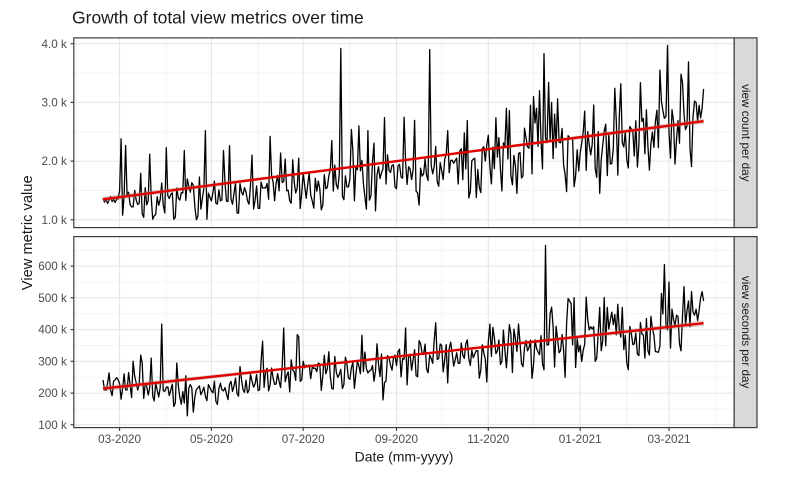  What do you see at coordinates (52, 298) in the screenshot?
I see `svg-text: 500 k` at bounding box center [52, 298].